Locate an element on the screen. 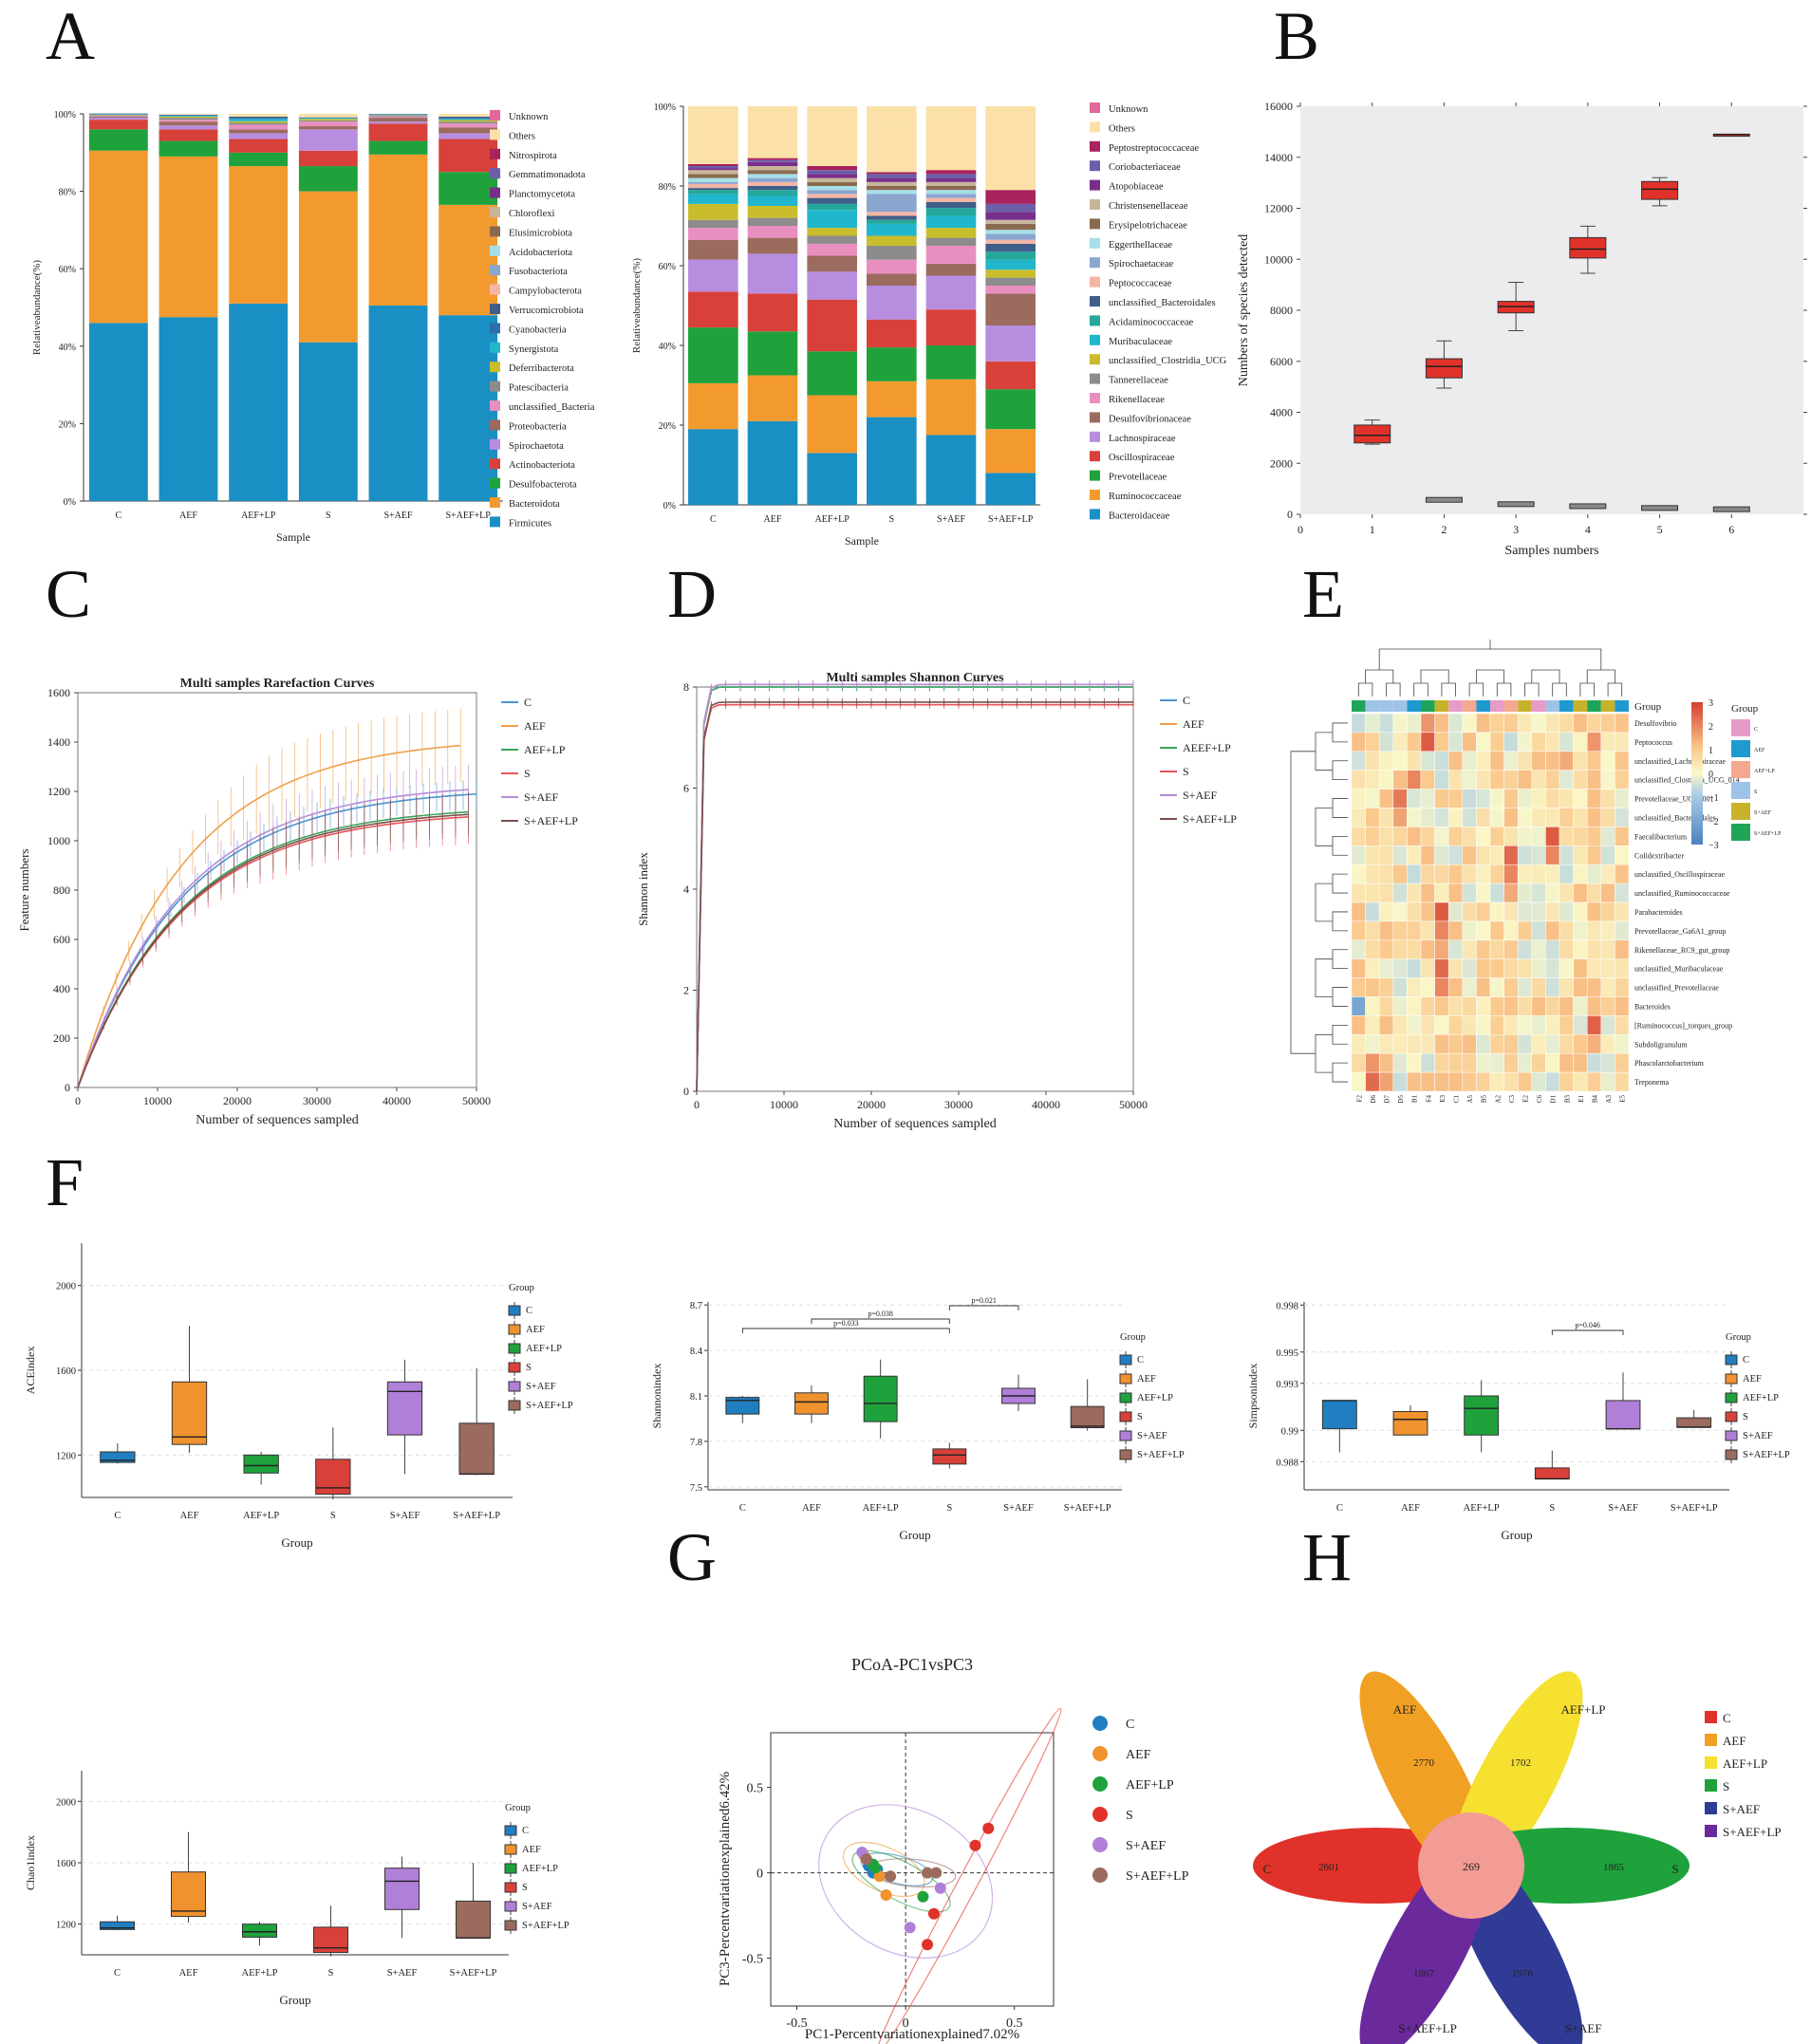  y-axis-title: Numbers of species detected is located at coordinates (1244, 310).